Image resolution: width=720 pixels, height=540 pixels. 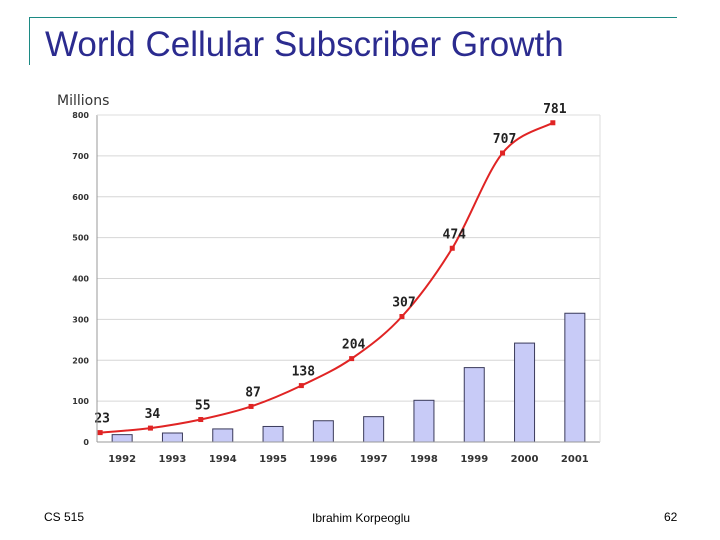 I want to click on x-tick-label-1995: 1995, so click(x=273, y=459).